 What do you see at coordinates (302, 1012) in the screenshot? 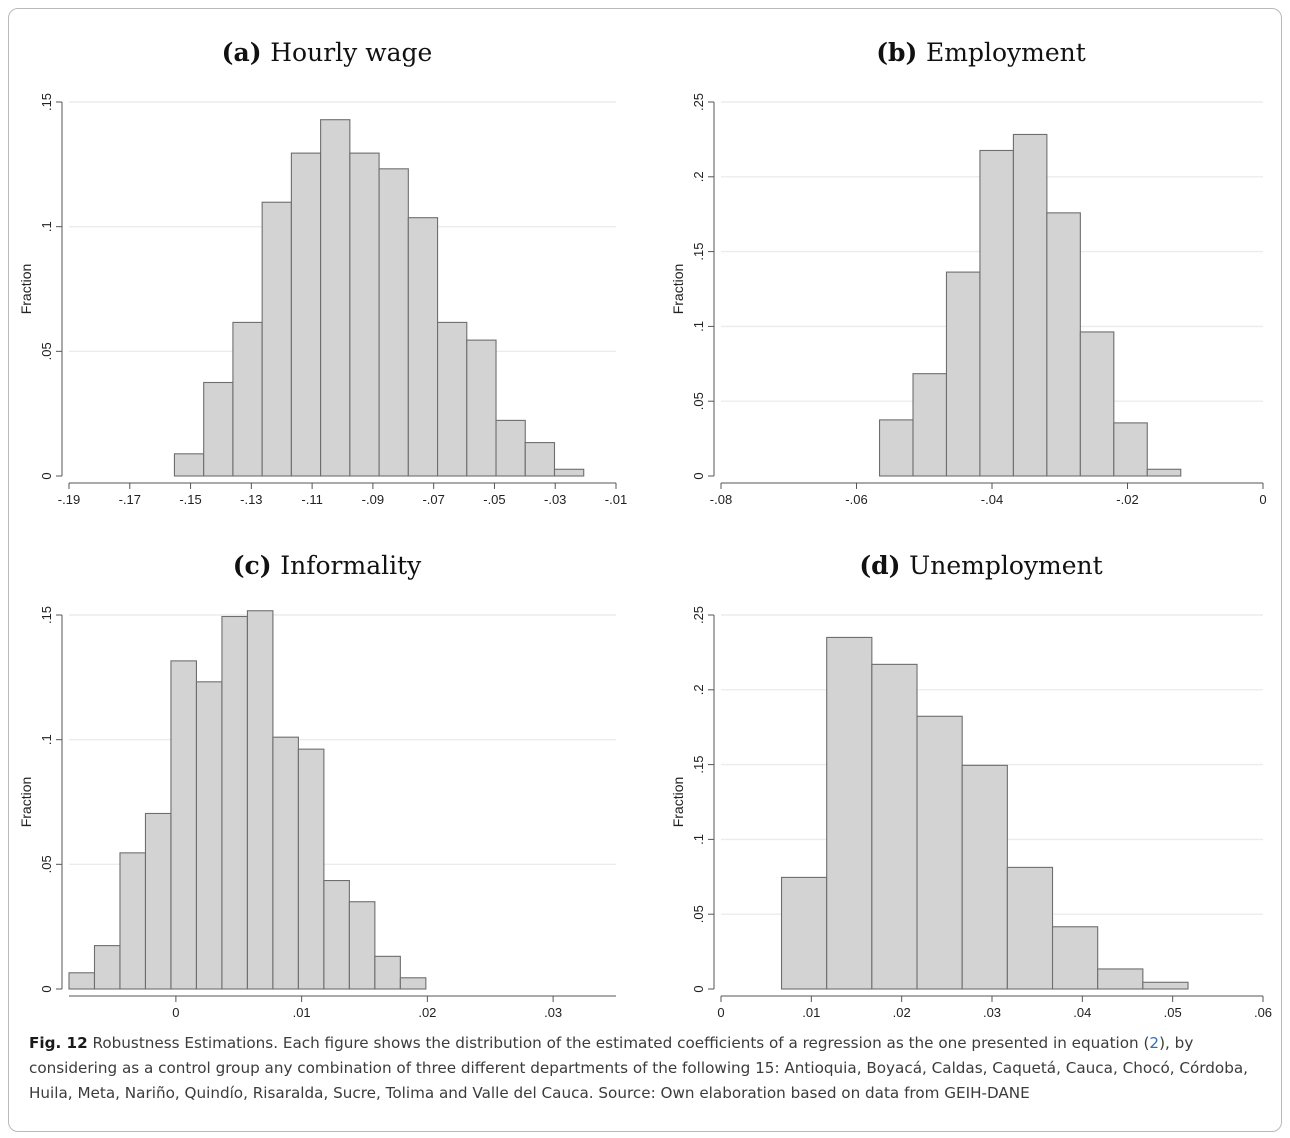
I see `x-tick-label: .01` at bounding box center [302, 1012].